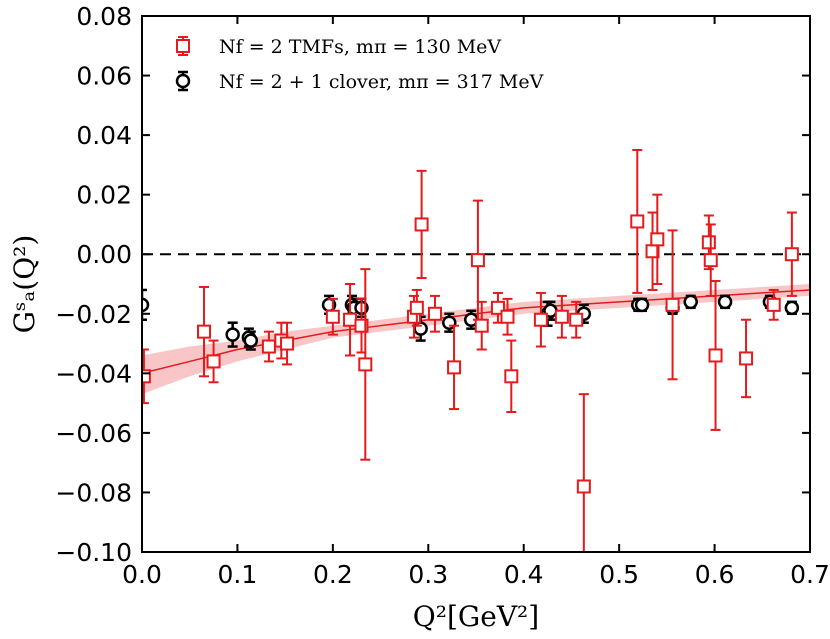  What do you see at coordinates (93, 552) in the screenshot?
I see `y-tick-label: −0.10` at bounding box center [93, 552].